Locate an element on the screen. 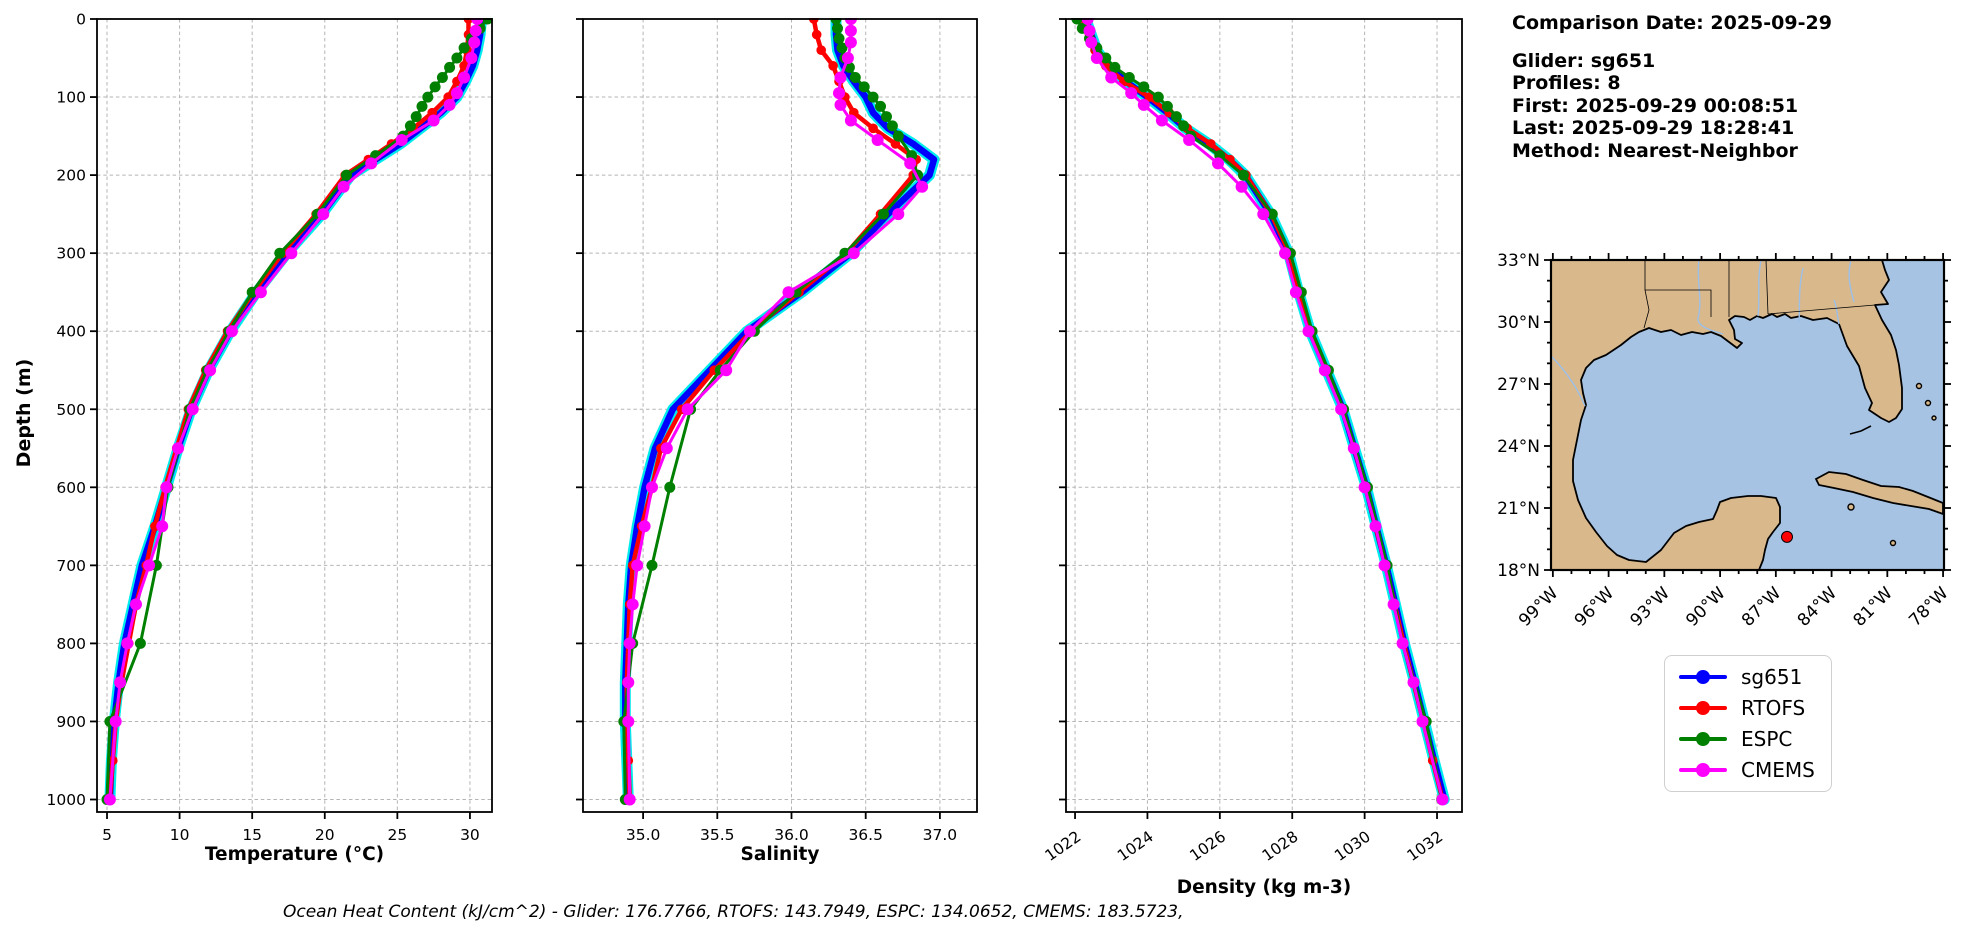  series-legend: sg651 RTOFS ESPC CMEMS is located at coordinates (1748, 723).